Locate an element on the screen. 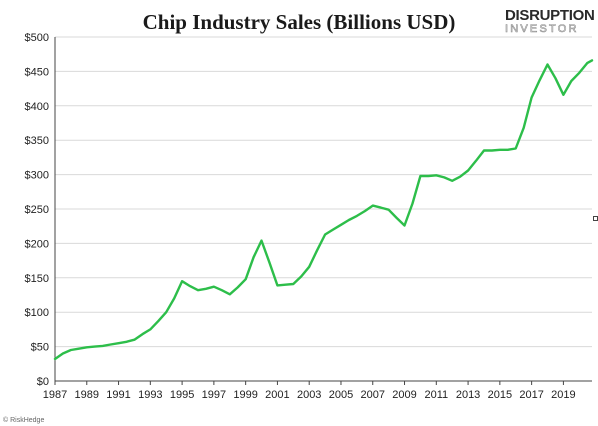 This screenshot has width=598, height=426. y-tick-label: $400 is located at coordinates (37, 107).